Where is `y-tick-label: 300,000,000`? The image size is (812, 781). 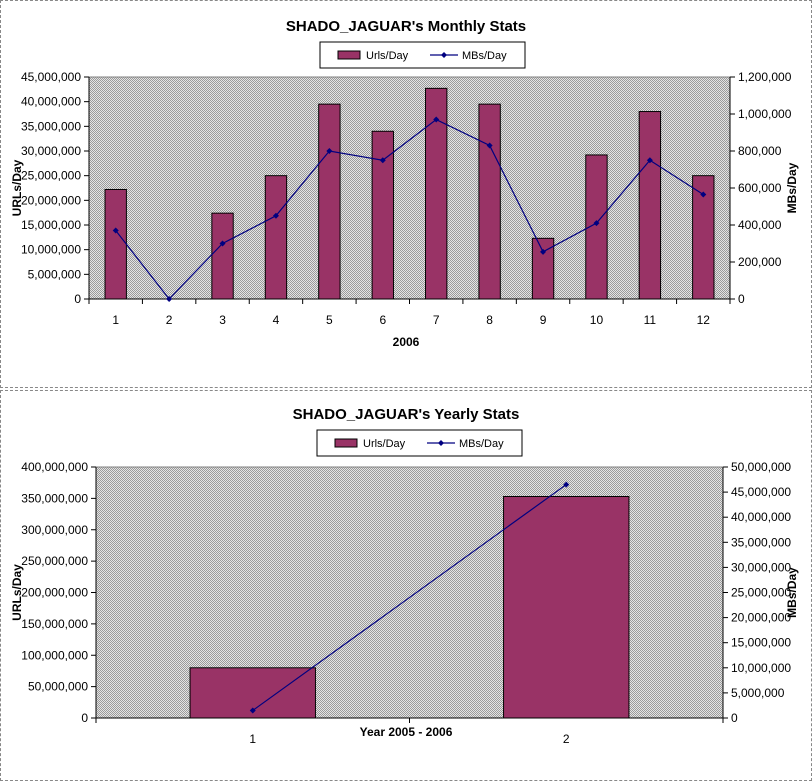 y-tick-label: 300,000,000 is located at coordinates (54, 530).